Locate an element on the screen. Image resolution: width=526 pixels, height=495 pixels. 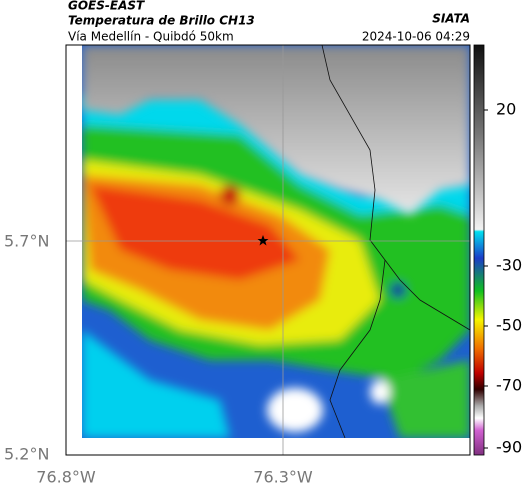
colorbar-ticks: 20 -30 -50 -70 -90 is located at coordinates (503, 278).